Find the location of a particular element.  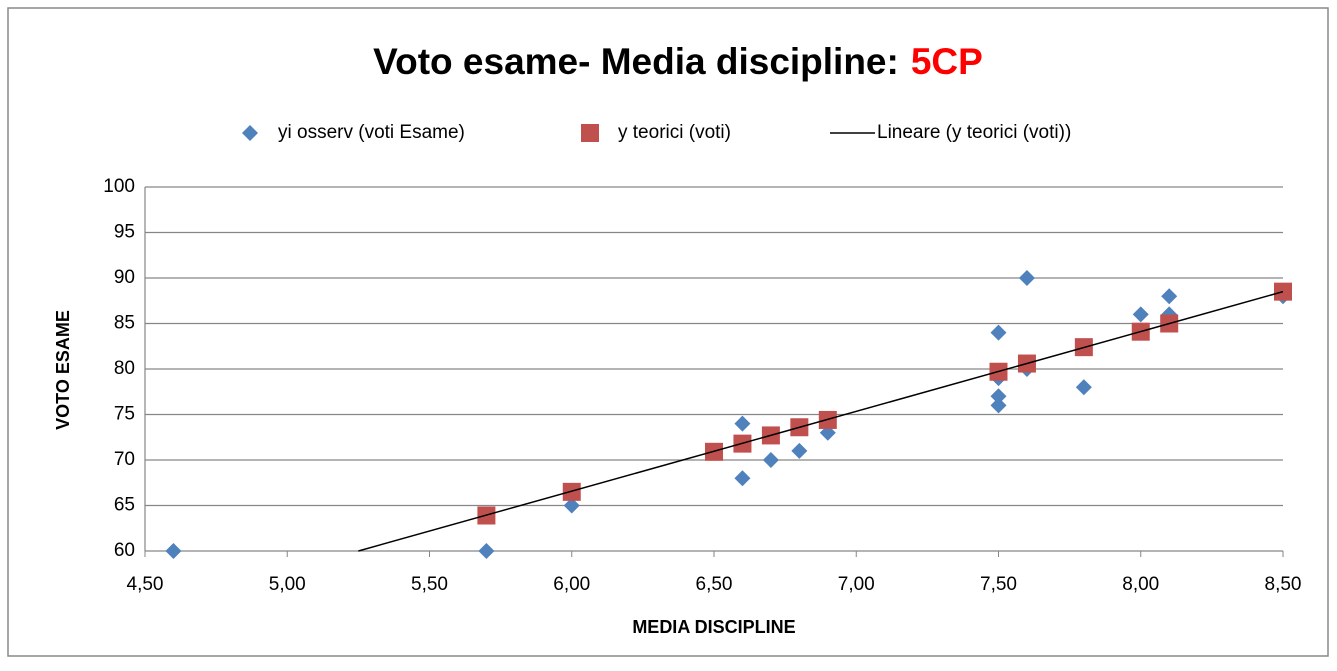

x-tick-label: 8,00 is located at coordinates (1140, 584).